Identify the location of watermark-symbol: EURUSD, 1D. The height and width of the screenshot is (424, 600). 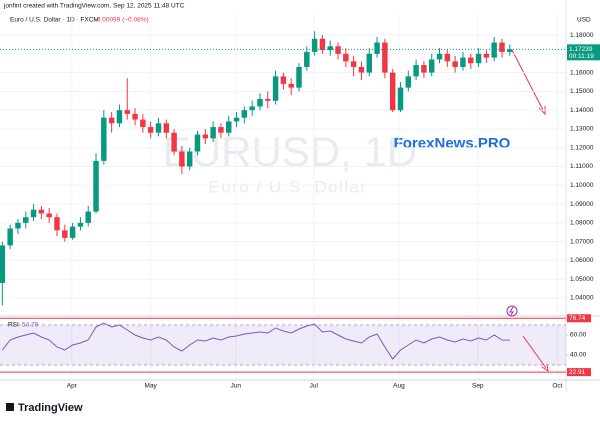
(290, 151).